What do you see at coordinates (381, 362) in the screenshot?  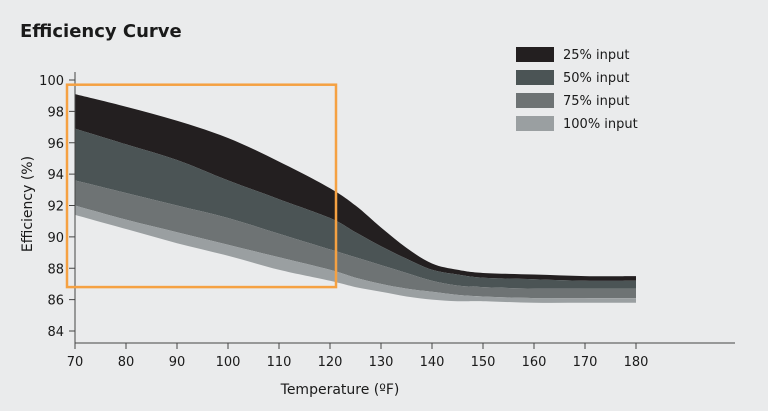 I see `x-tick-label: 130` at bounding box center [381, 362].